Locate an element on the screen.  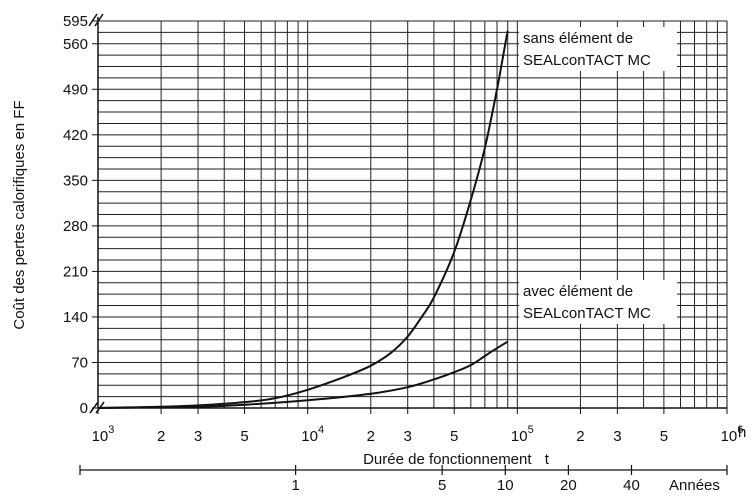
x-axis-label: Durée de fonctionnement t is located at coordinates (456, 459).